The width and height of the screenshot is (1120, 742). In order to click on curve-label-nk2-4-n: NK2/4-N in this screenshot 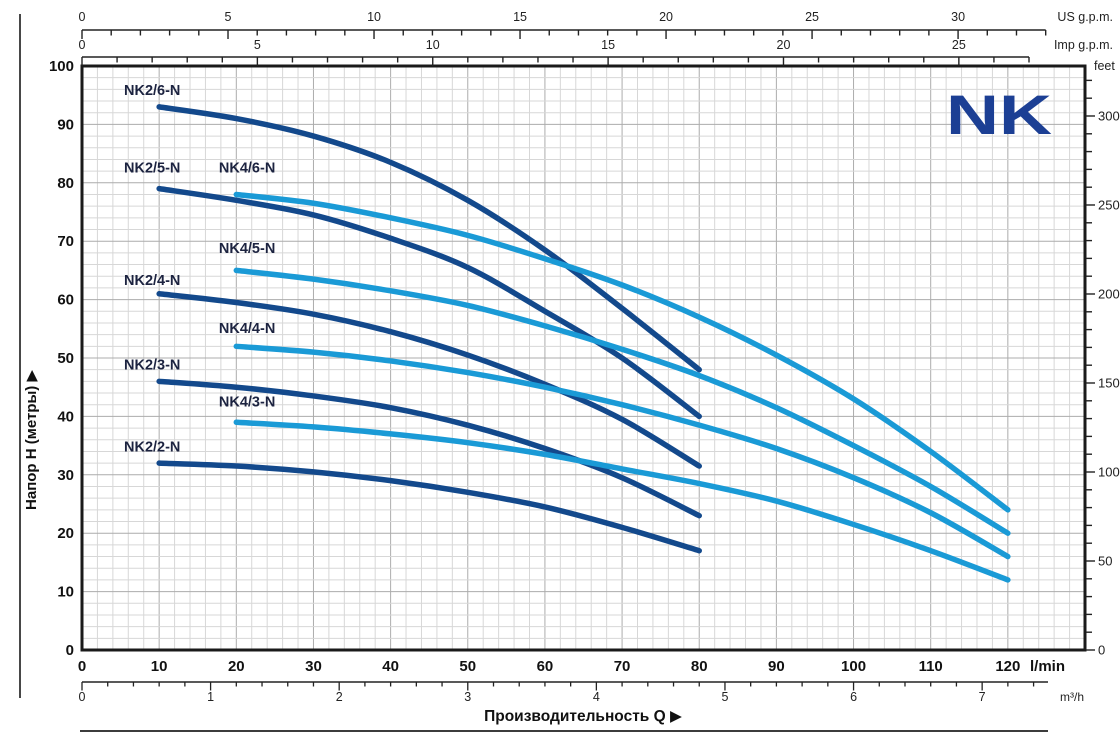, I will do `click(152, 281)`.